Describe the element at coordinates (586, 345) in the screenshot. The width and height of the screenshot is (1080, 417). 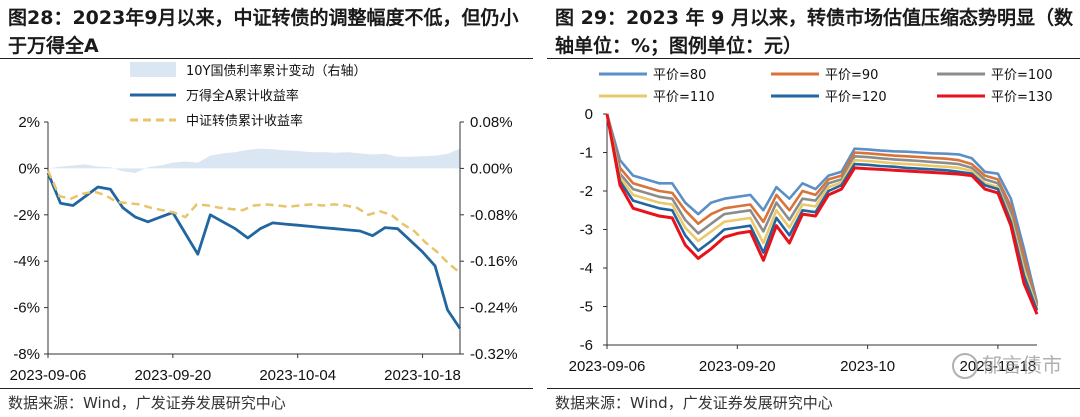
I see `y-tick-label: -6` at that location.